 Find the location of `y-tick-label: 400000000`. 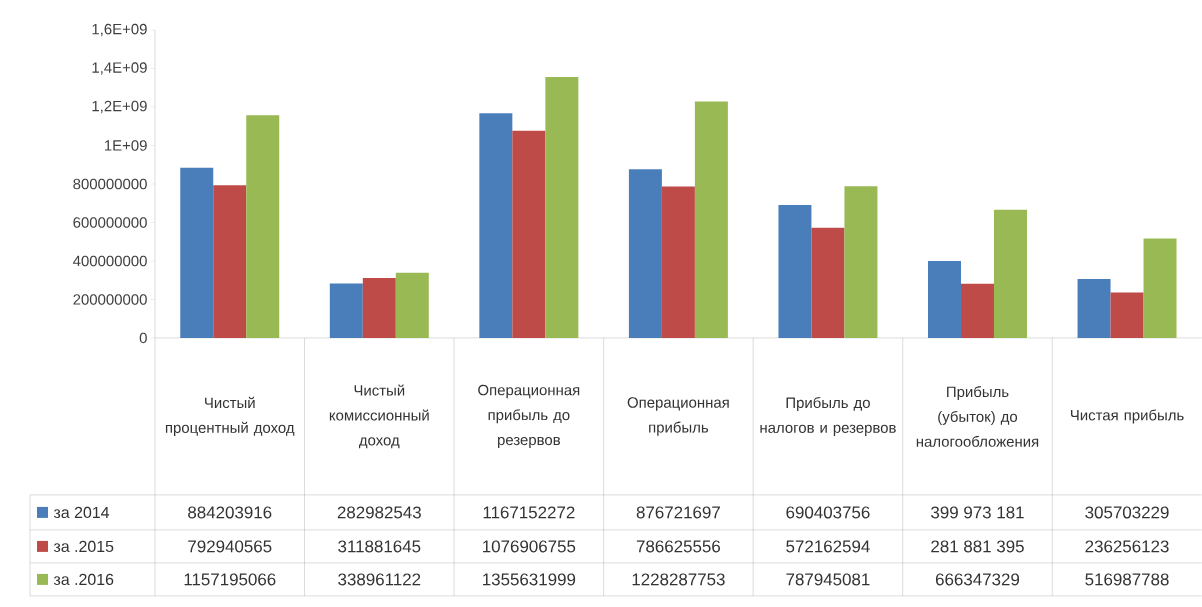

y-tick-label: 400000000 is located at coordinates (110, 261).